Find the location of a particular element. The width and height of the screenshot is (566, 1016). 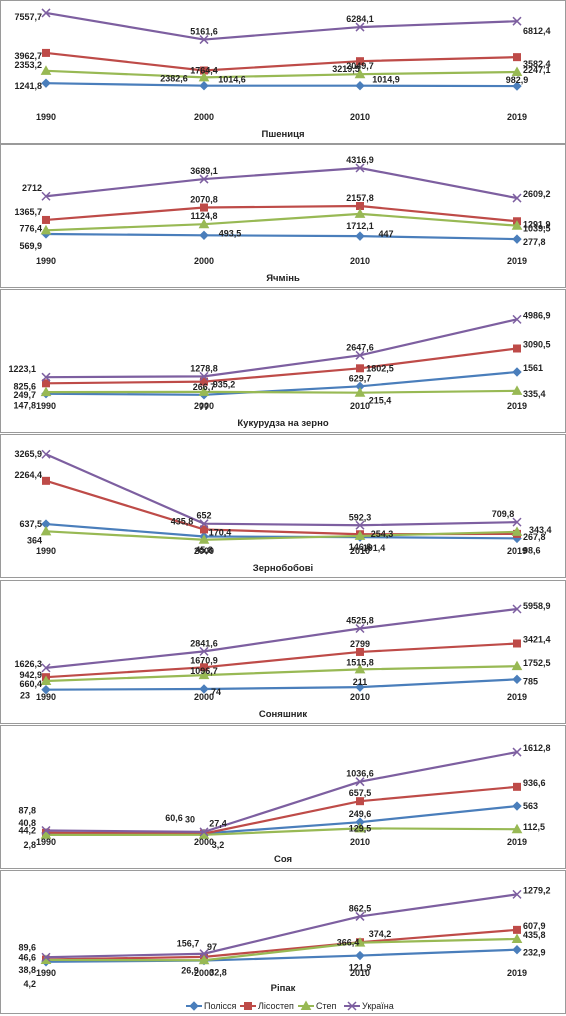

data-label: 652 is located at coordinates (203, 516).